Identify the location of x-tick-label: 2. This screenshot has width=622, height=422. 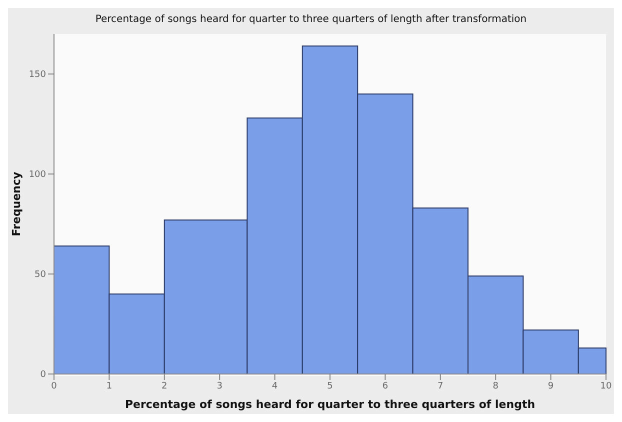
(165, 386).